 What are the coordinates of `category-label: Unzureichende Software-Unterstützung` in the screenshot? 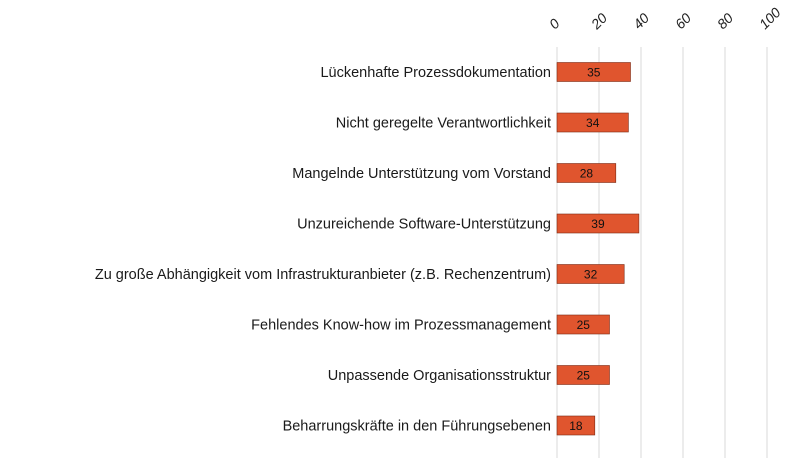 It's located at (424, 225).